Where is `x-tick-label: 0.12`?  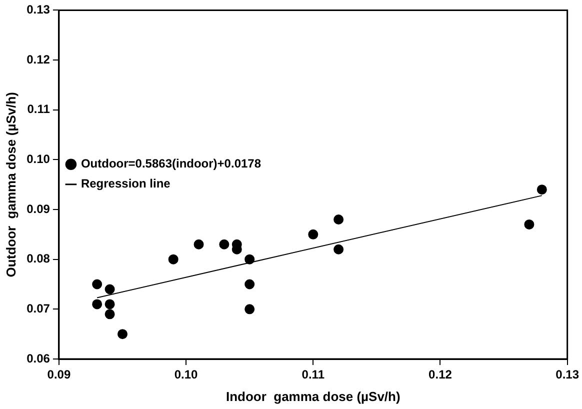 x-tick-label: 0.12 is located at coordinates (440, 375).